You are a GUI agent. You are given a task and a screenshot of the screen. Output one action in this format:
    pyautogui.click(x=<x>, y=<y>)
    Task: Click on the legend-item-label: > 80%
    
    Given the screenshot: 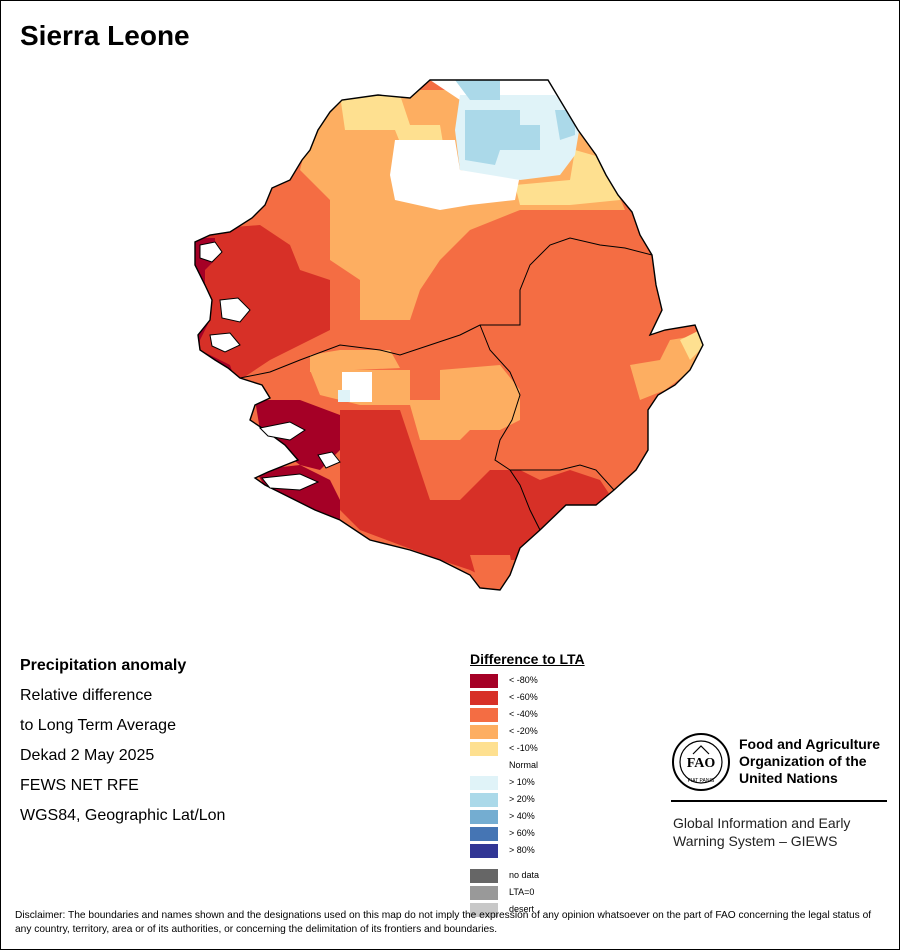 What is the action you would take?
    pyautogui.click(x=522, y=850)
    